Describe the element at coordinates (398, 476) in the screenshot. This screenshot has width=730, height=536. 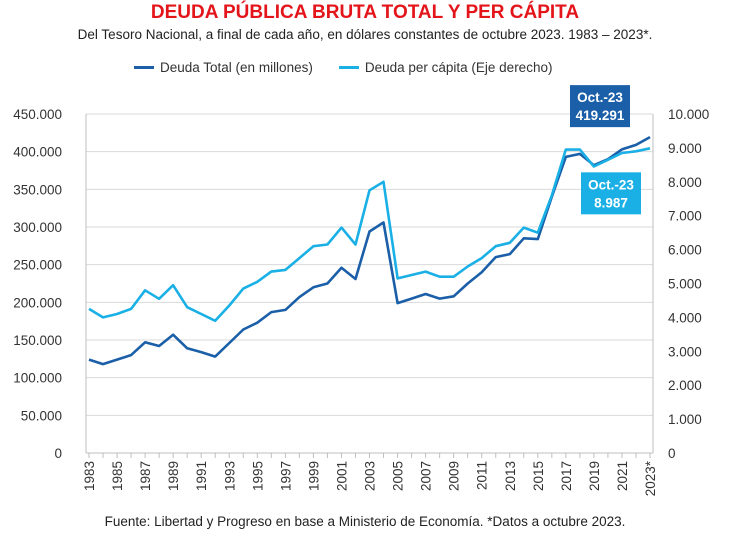
I see `x-tick-label: 2005` at that location.